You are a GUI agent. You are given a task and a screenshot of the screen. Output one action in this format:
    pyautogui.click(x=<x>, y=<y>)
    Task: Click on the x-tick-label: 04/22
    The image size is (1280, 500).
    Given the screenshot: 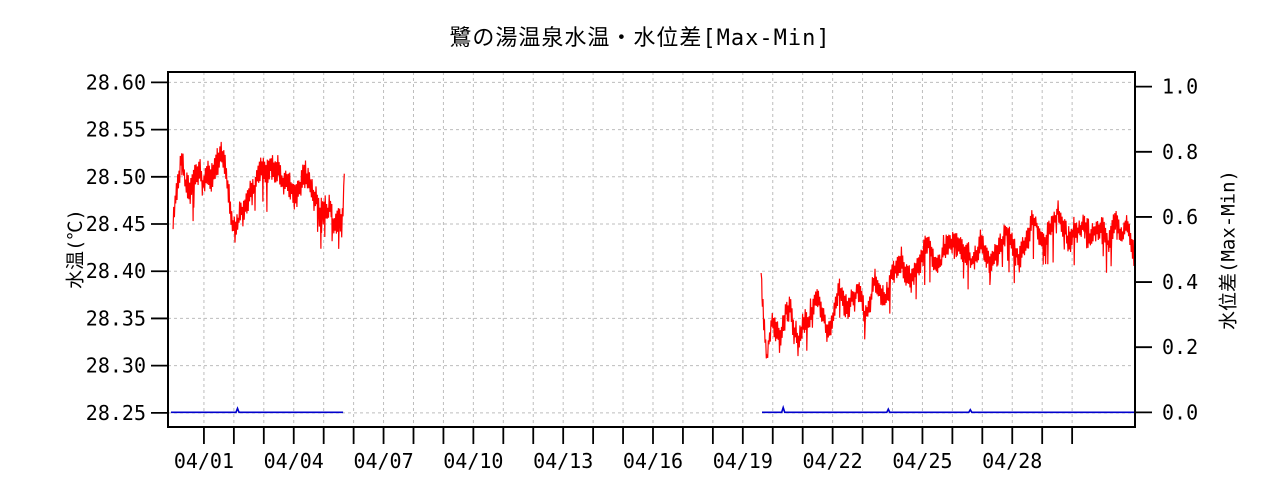 What is the action you would take?
    pyautogui.click(x=833, y=461)
    